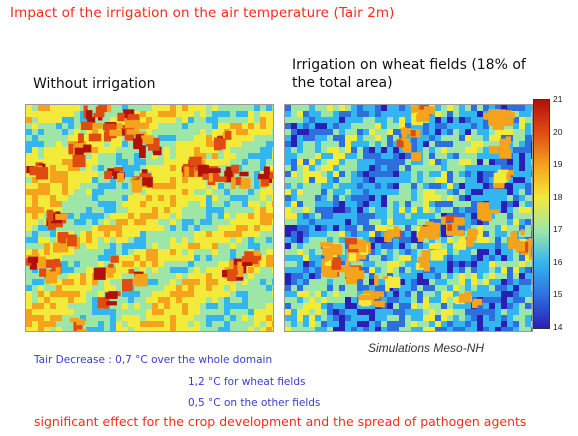  Describe the element at coordinates (558, 261) in the screenshot. I see `colorbar-tick-label: 16` at that location.